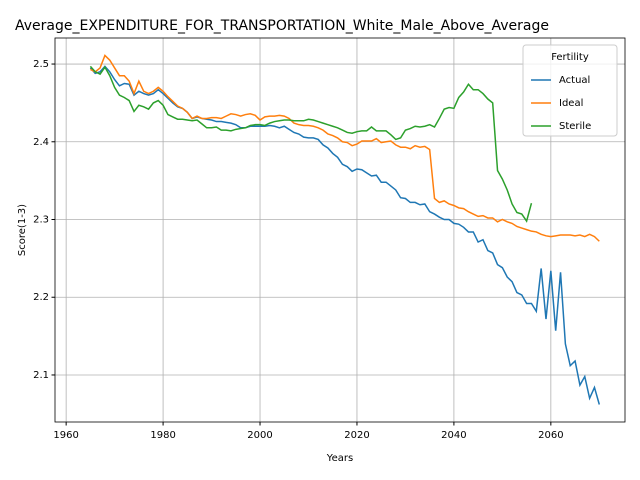 The width and height of the screenshot is (640, 480). I want to click on y-tick-label: 2.4, so click(41, 142).